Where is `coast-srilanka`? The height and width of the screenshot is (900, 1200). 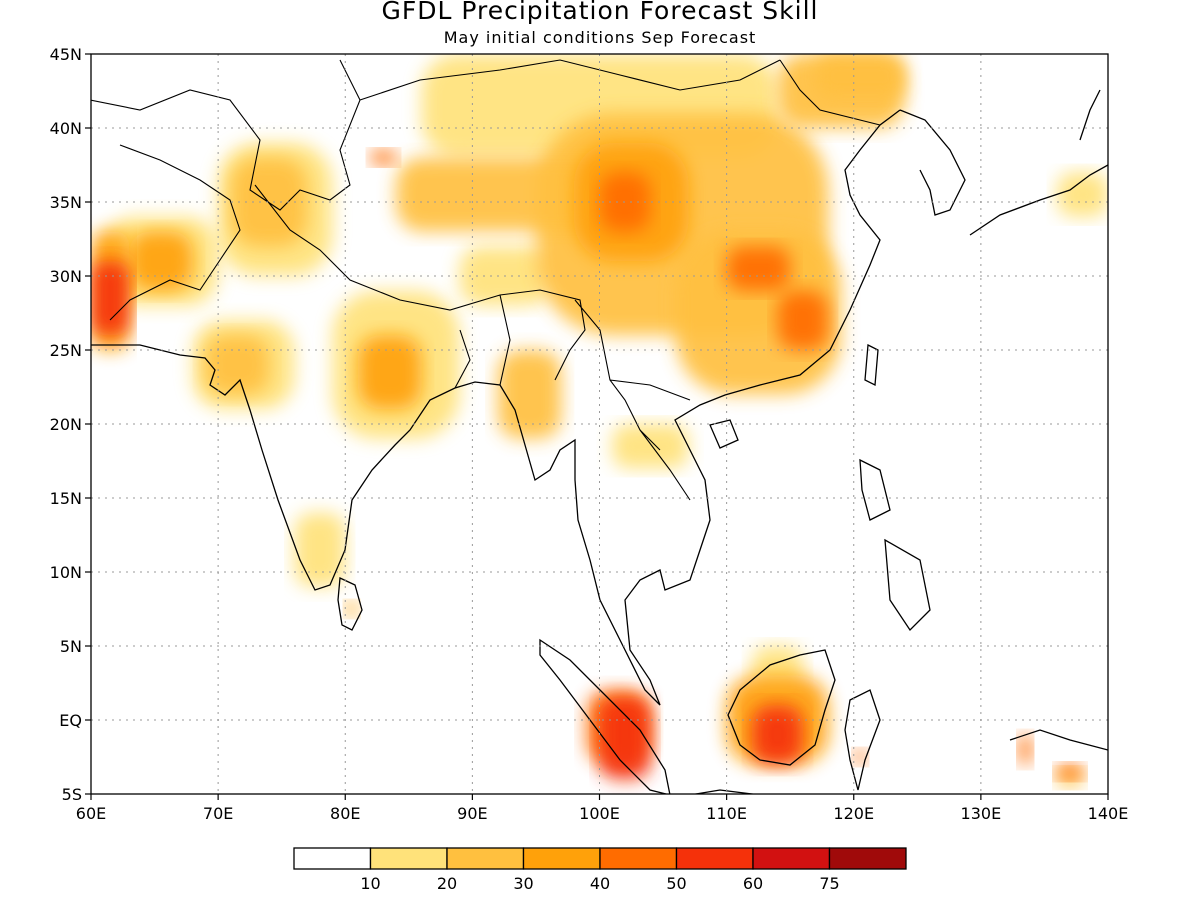
coast-srilanka is located at coordinates (350, 604).